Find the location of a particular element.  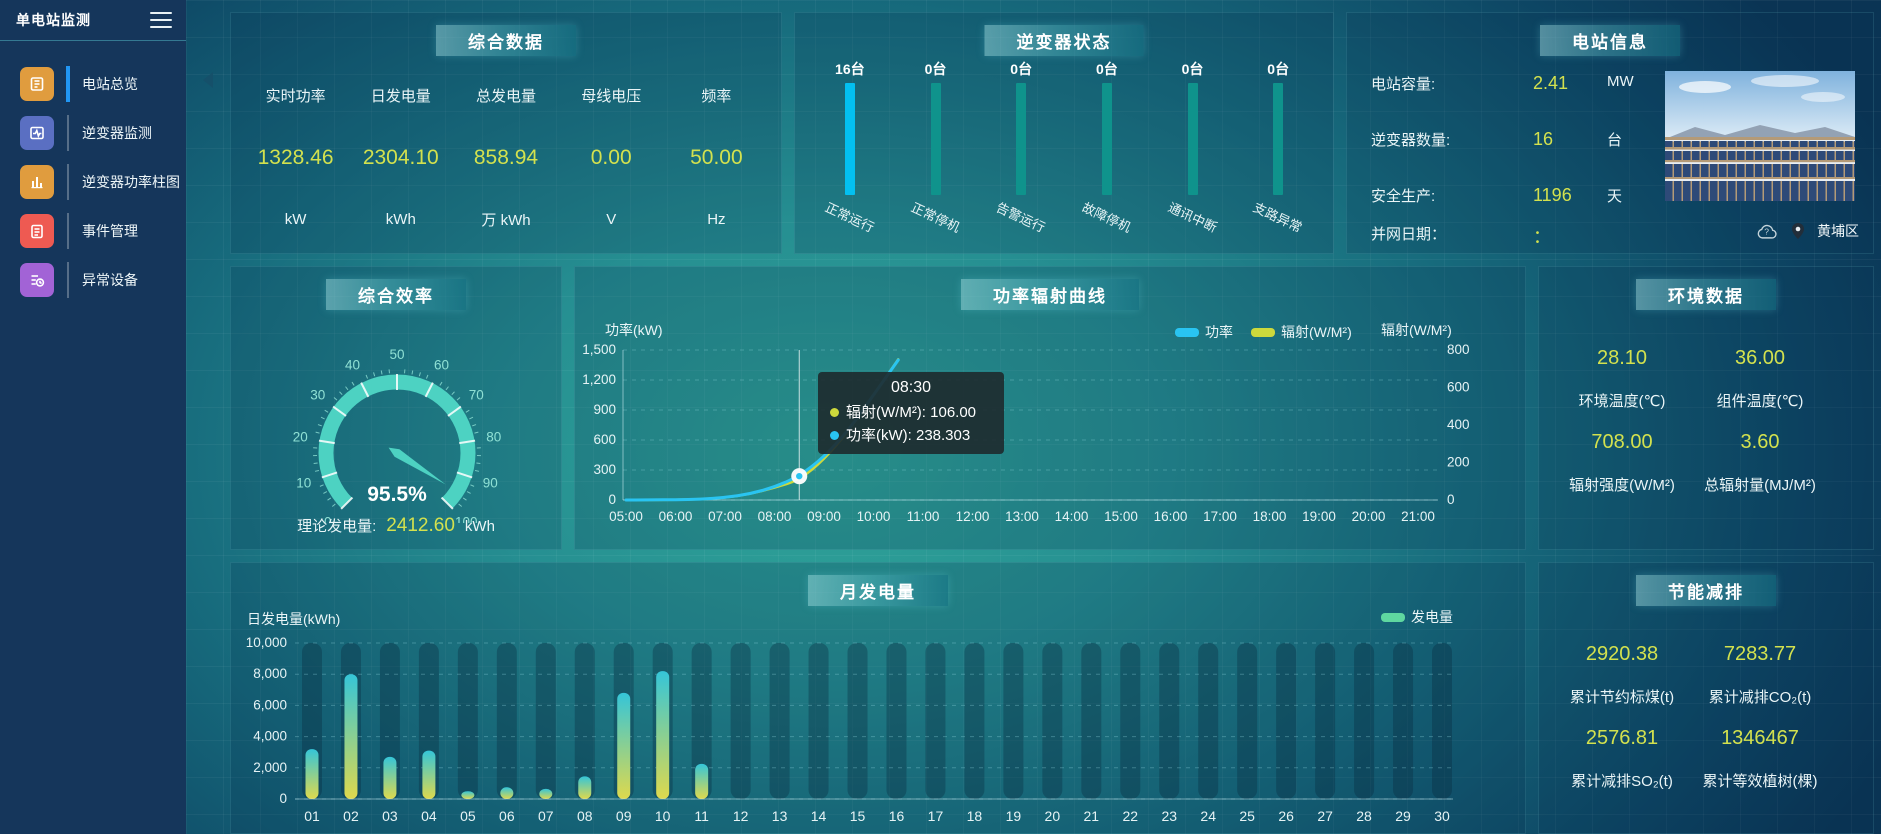

metric-label: 日发电量 is located at coordinates (400, 96).